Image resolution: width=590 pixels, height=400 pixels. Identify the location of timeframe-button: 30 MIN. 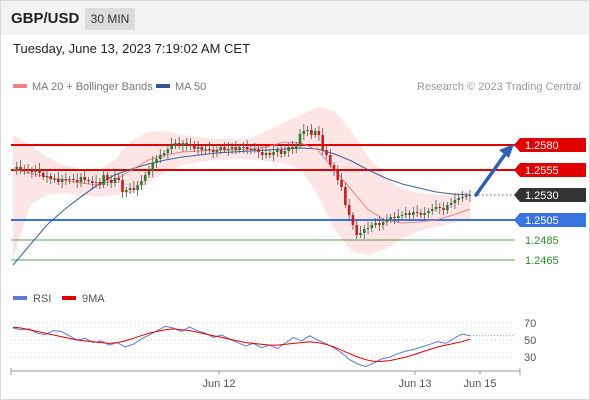
(110, 19).